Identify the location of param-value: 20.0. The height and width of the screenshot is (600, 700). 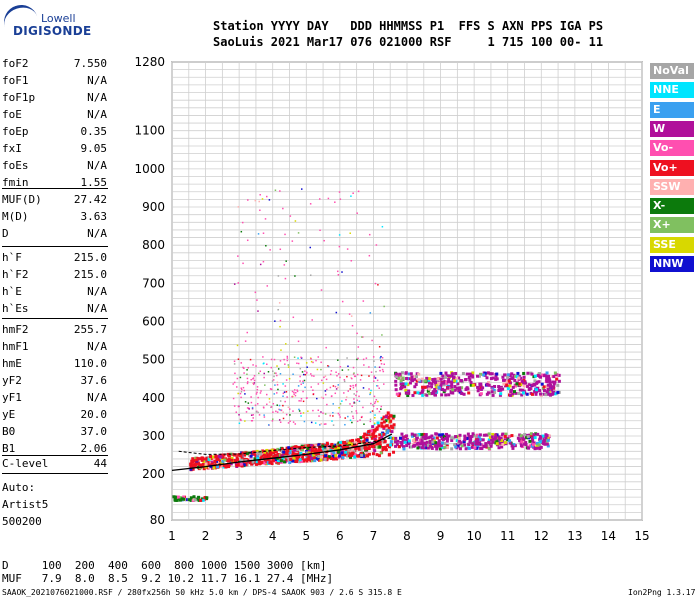
(94, 414).